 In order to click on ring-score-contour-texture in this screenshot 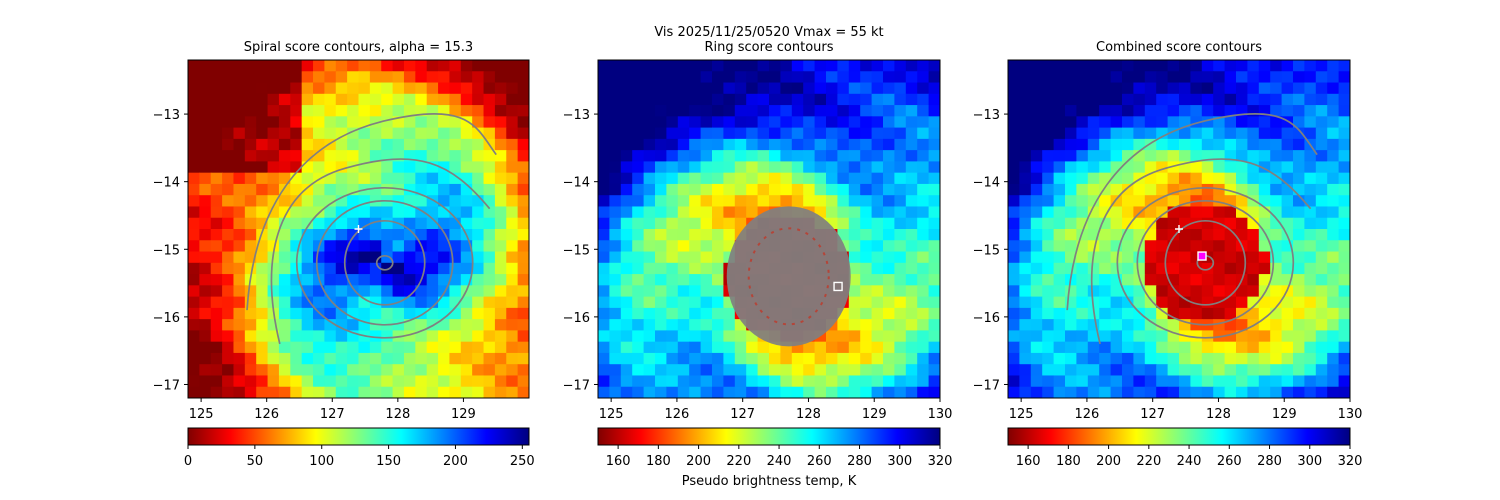, I will do `click(788, 276)`.